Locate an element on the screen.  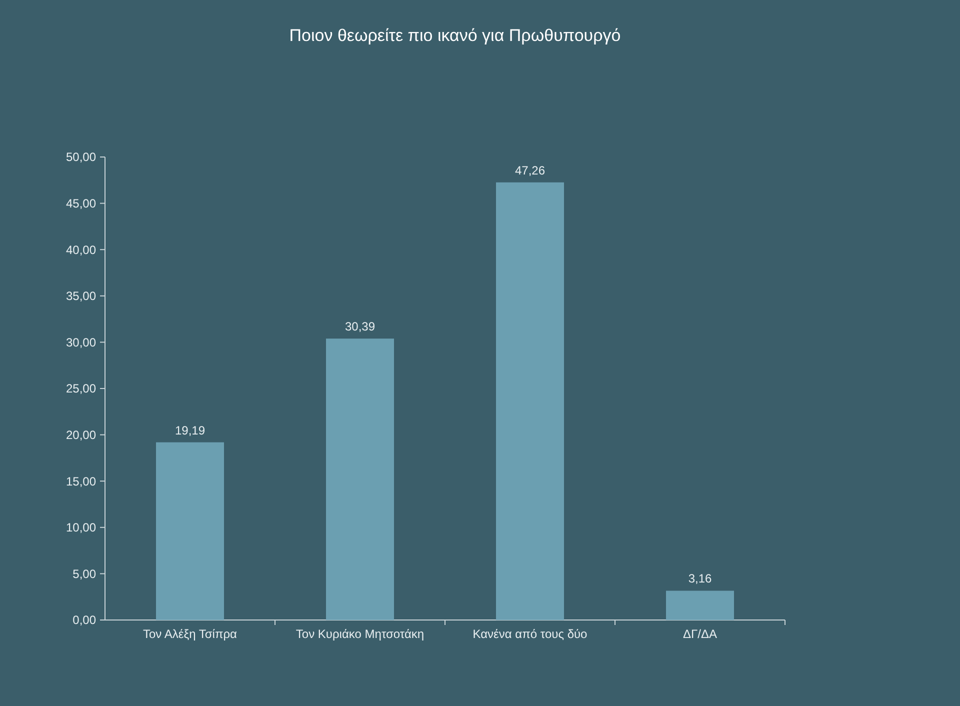
data-label: 30,39 is located at coordinates (360, 327).